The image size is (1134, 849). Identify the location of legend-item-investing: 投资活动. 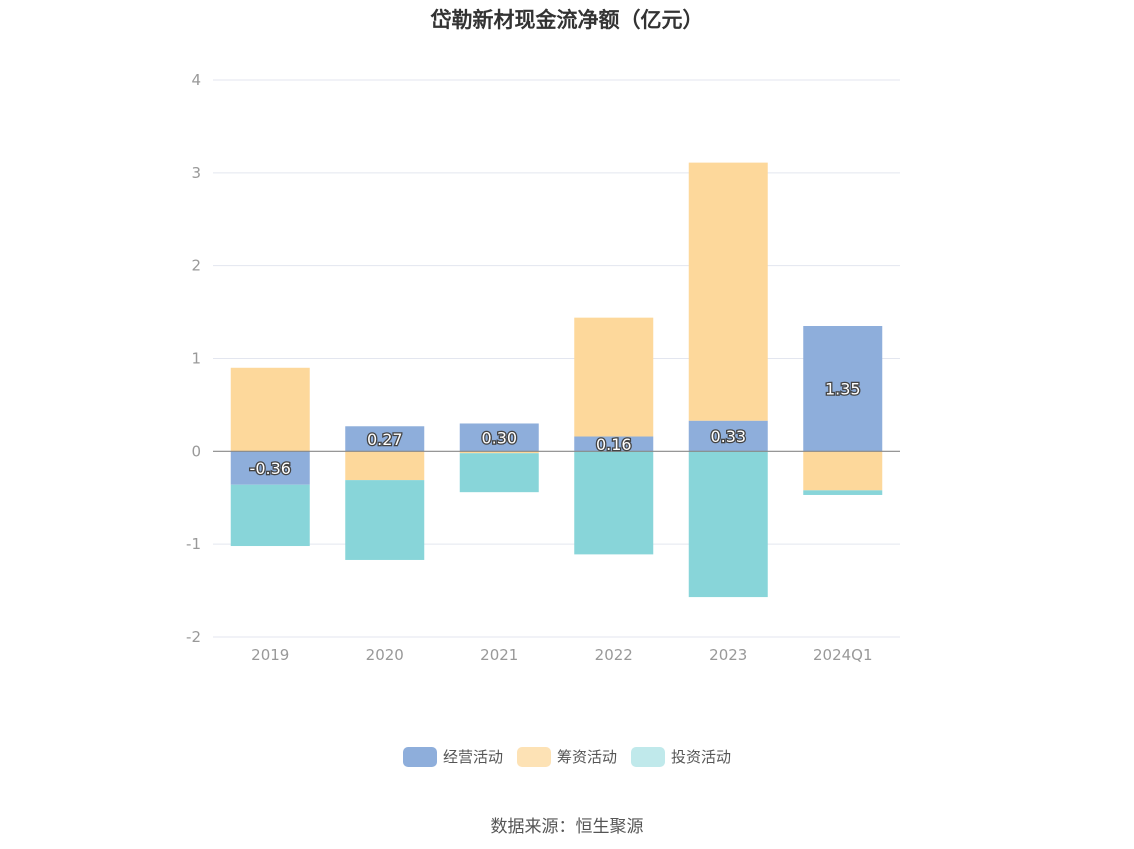
(681, 756).